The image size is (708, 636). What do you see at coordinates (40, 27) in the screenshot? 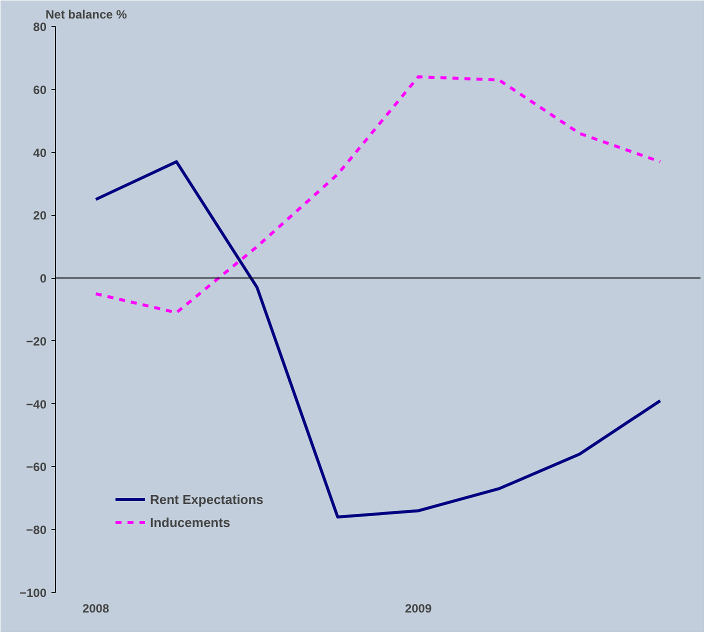
I see `y-tick-label: 80` at bounding box center [40, 27].